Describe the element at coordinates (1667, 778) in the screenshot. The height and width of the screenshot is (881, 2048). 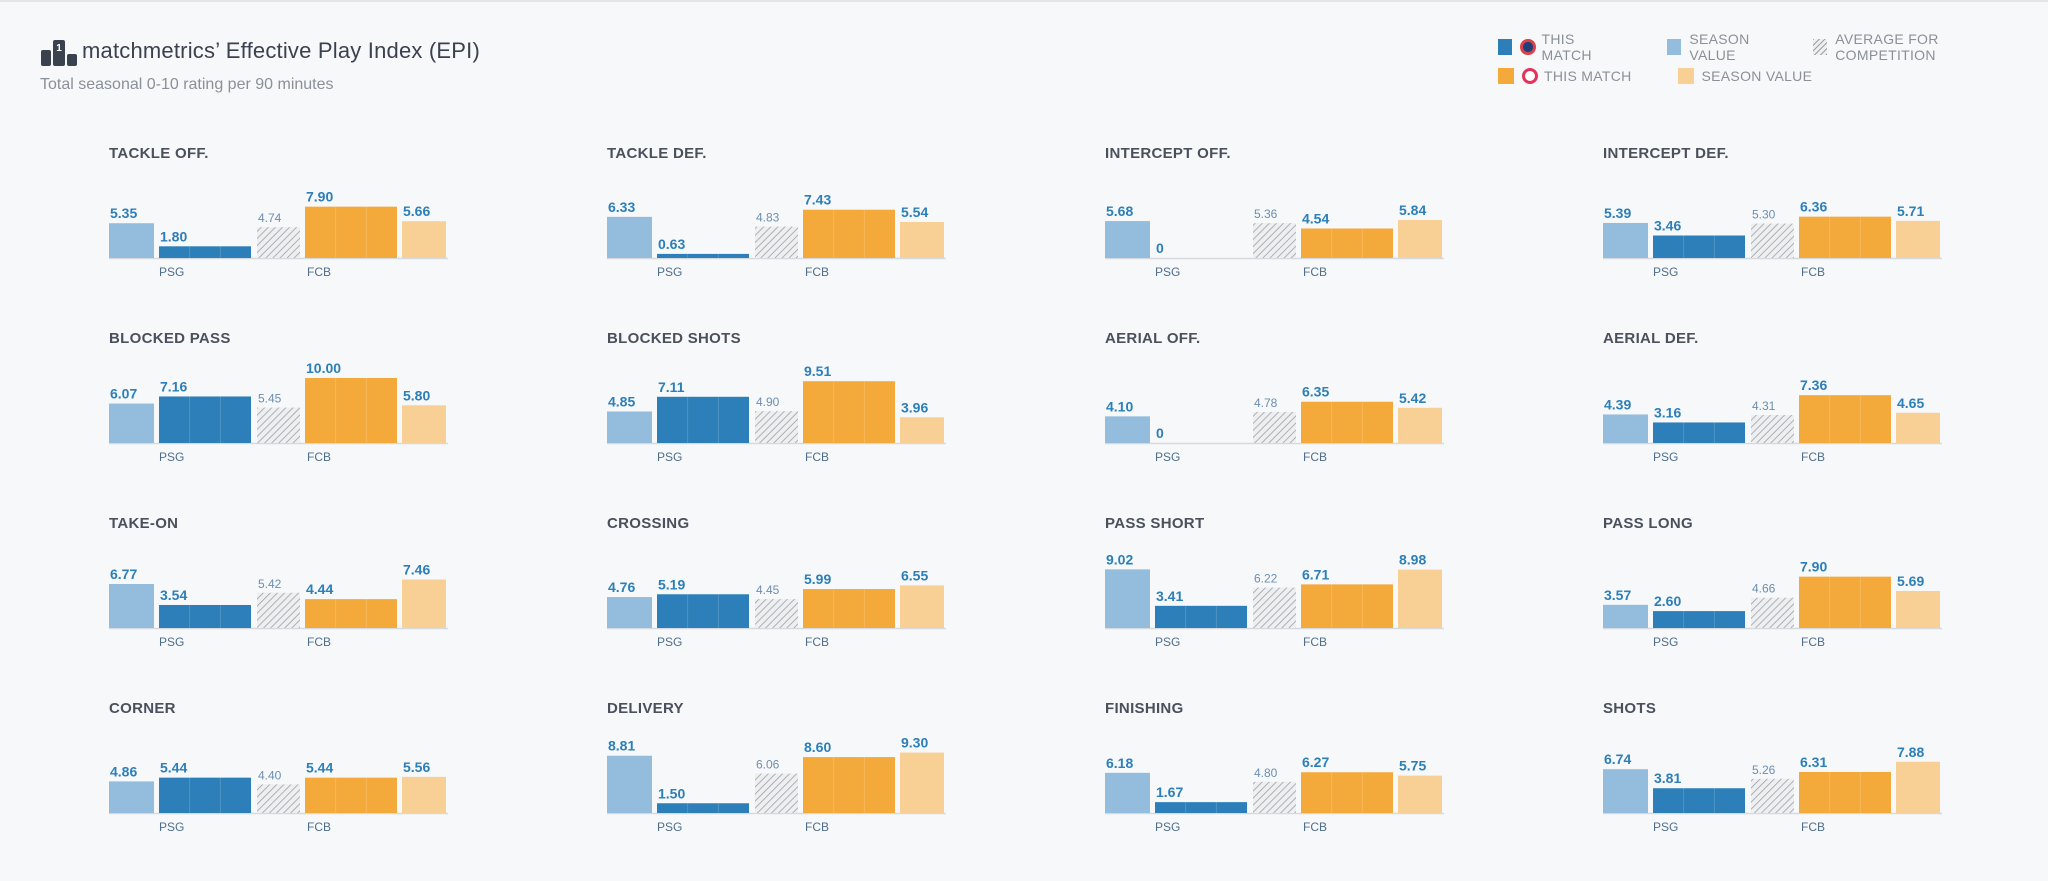
I see `bar-value-label: 3.81` at that location.